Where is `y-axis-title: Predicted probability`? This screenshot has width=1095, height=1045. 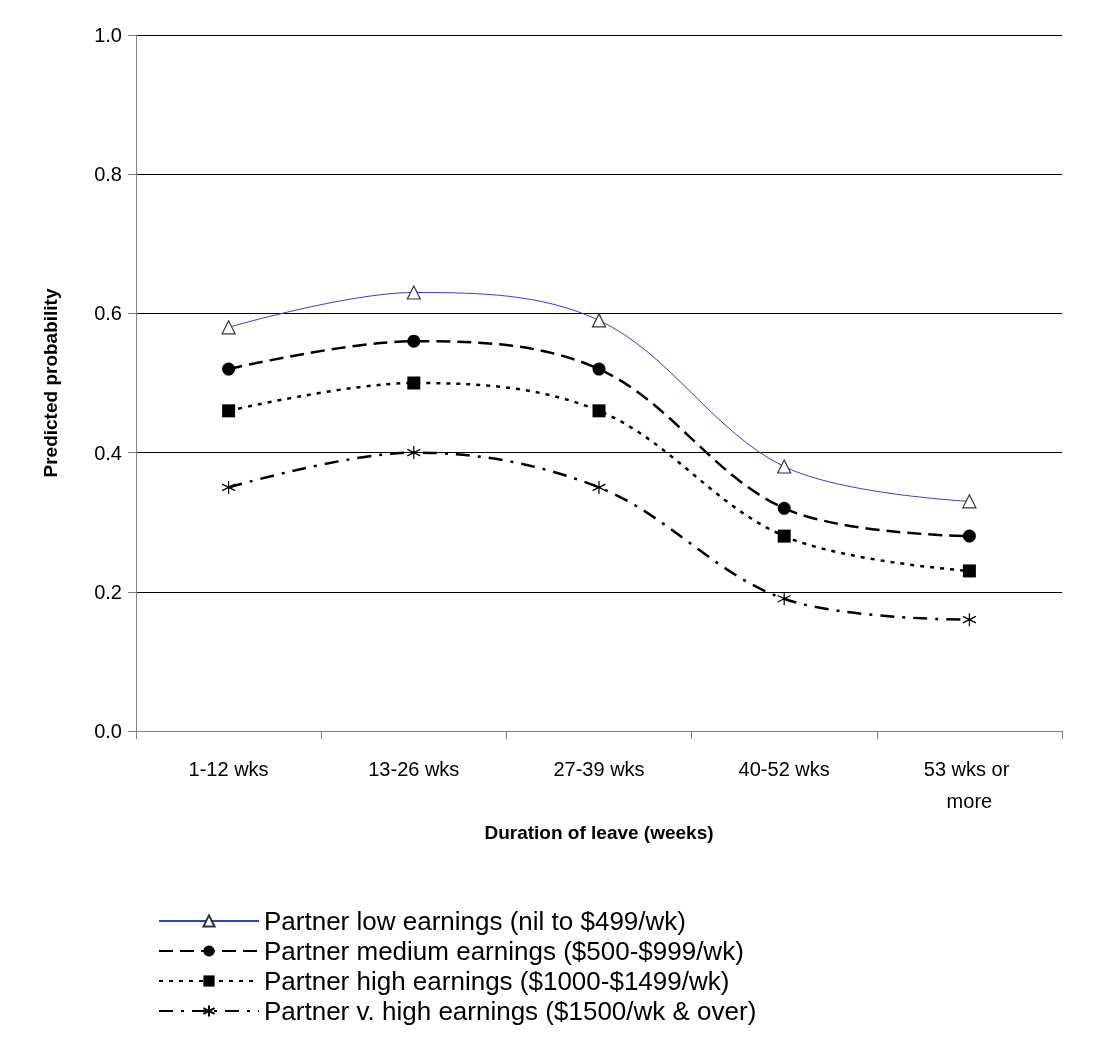
y-axis-title: Predicted probability is located at coordinates (50, 383).